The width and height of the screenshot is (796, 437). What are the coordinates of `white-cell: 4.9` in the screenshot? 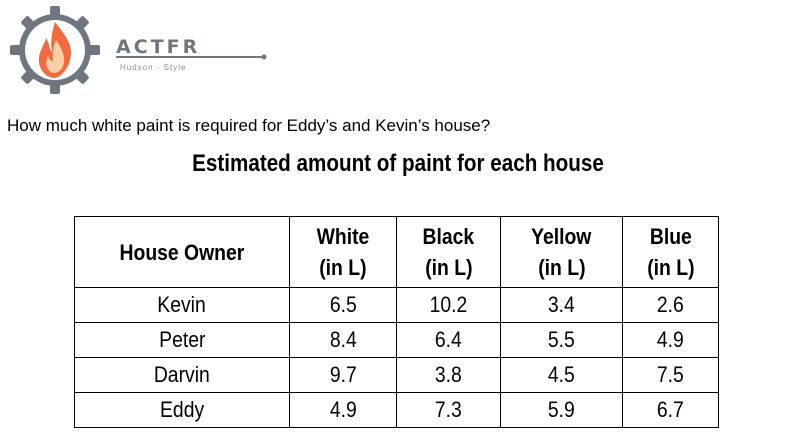 It's located at (343, 410).